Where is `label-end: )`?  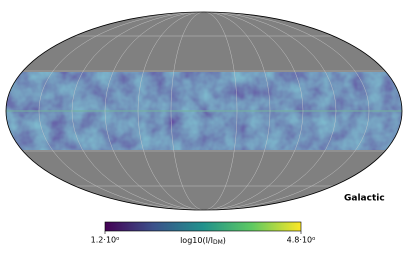
label-end: ) is located at coordinates (224, 240).